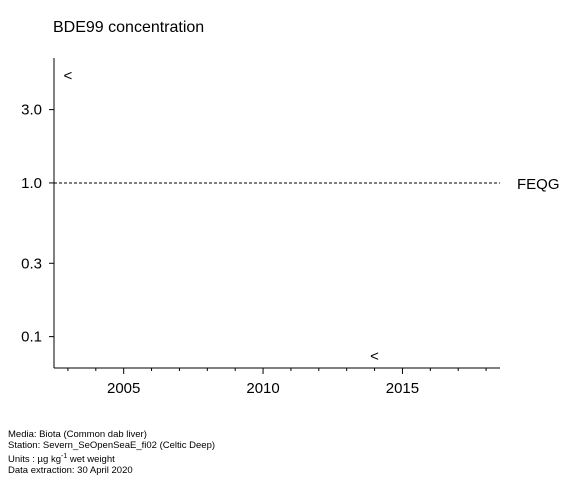  Describe the element at coordinates (64, 456) in the screenshot. I see `footer-units-exponent: -1` at that location.